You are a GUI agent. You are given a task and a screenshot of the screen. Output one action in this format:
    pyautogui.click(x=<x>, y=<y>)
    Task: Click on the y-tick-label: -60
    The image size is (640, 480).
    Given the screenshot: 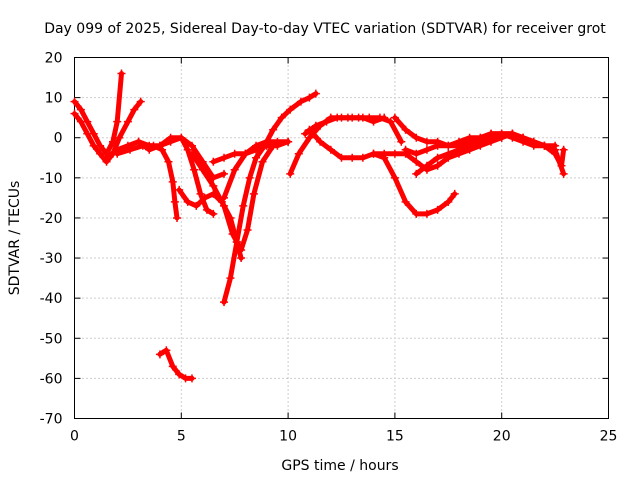 What is the action you would take?
    pyautogui.click(x=51, y=379)
    